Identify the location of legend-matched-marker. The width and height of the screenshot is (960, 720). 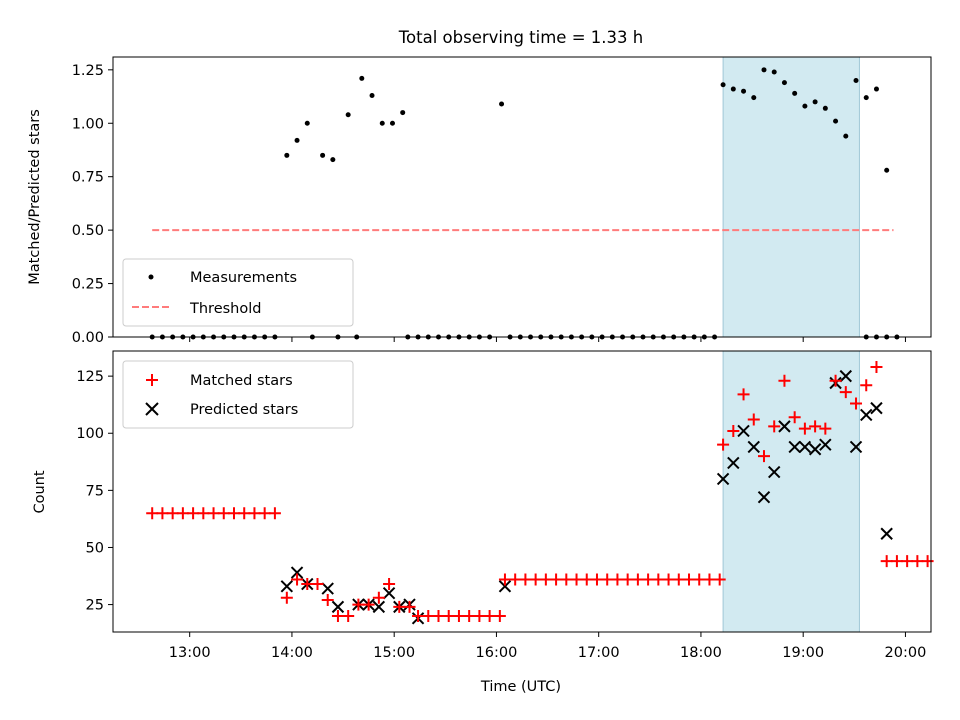
(152, 380).